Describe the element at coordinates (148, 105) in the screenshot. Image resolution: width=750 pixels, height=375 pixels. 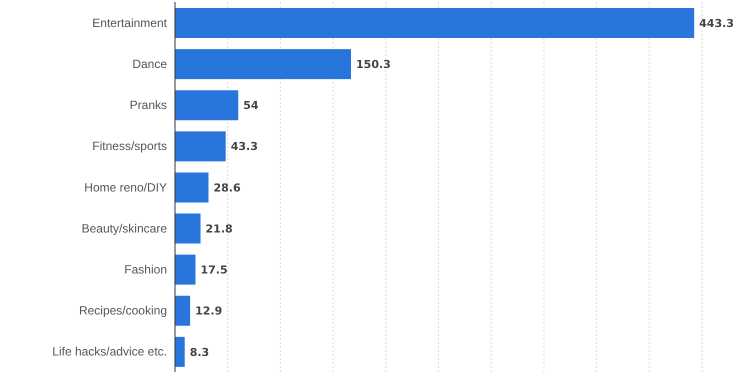
I see `y-tick-label: Pranks` at that location.